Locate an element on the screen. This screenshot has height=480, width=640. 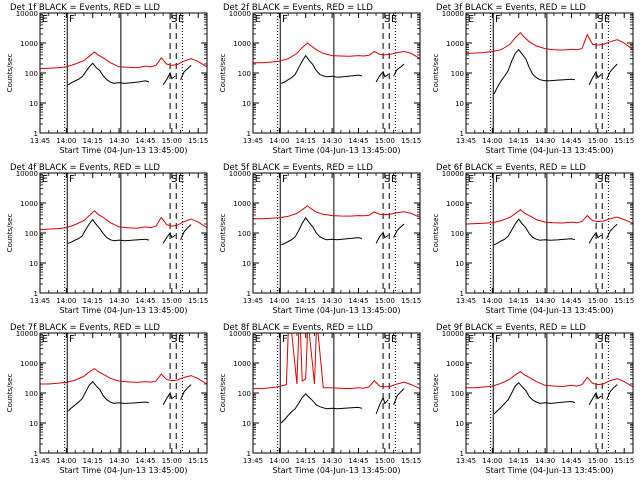
y-tick-label: 10 is located at coordinates (459, 424).